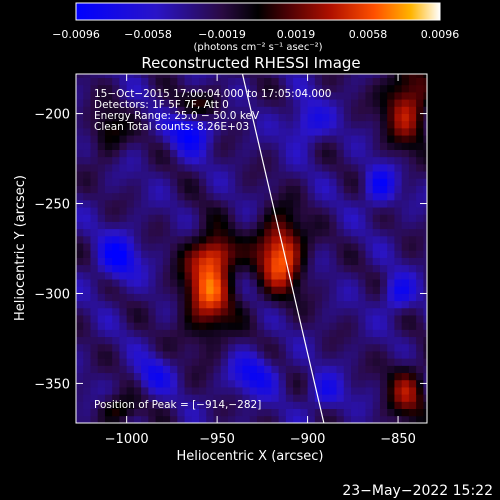  I want to click on colorbar, so click(258, 11).